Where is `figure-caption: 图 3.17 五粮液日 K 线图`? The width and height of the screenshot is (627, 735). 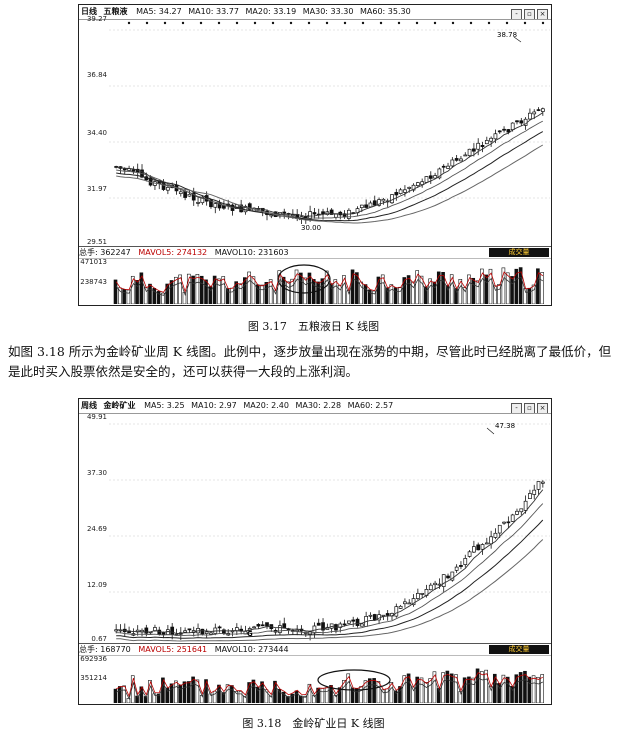
figure-caption: 图 3.17 五粮液日 K 线图 is located at coordinates (313, 326).